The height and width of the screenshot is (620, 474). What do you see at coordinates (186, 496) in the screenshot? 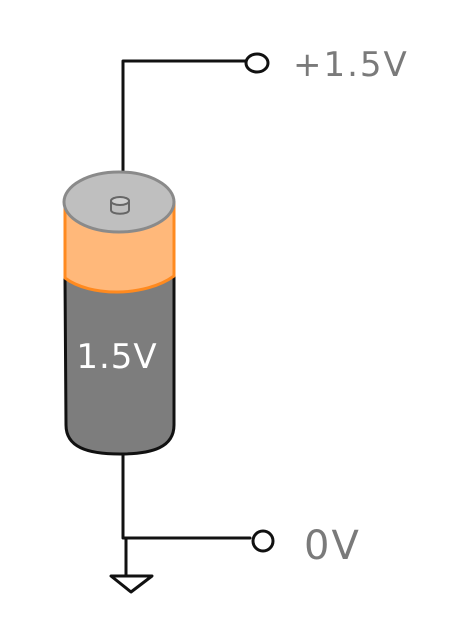
I see `ground-wire` at bounding box center [186, 496].